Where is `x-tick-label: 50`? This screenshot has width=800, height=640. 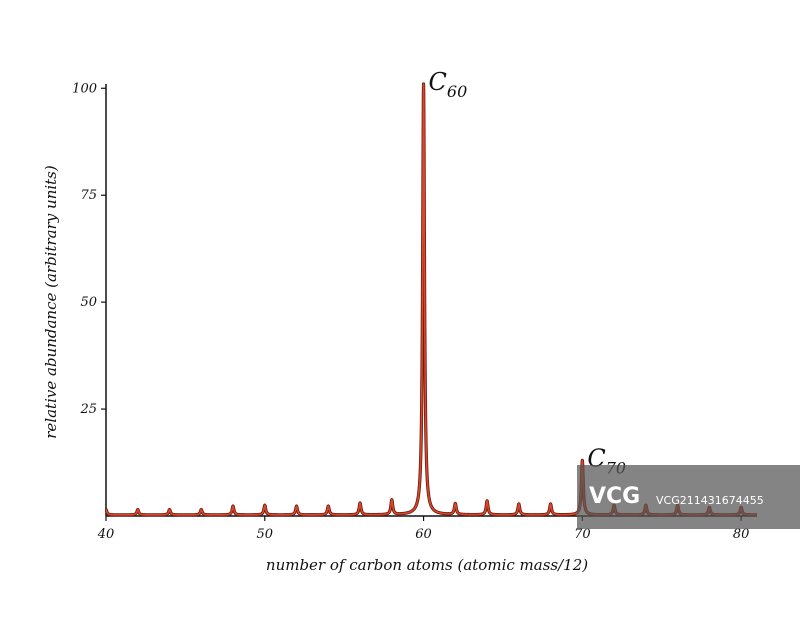 x-tick-label: 50 is located at coordinates (265, 534).